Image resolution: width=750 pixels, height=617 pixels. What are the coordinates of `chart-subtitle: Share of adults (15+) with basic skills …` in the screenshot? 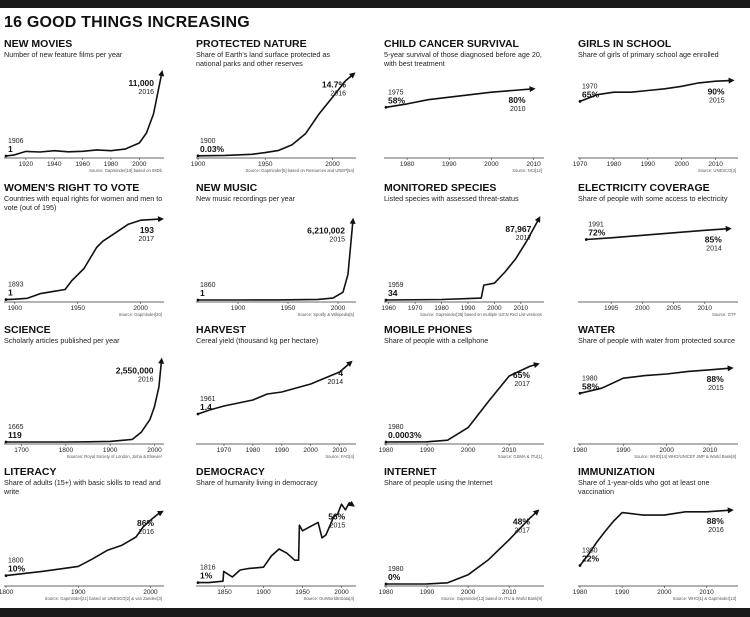 It's located at (82, 487).